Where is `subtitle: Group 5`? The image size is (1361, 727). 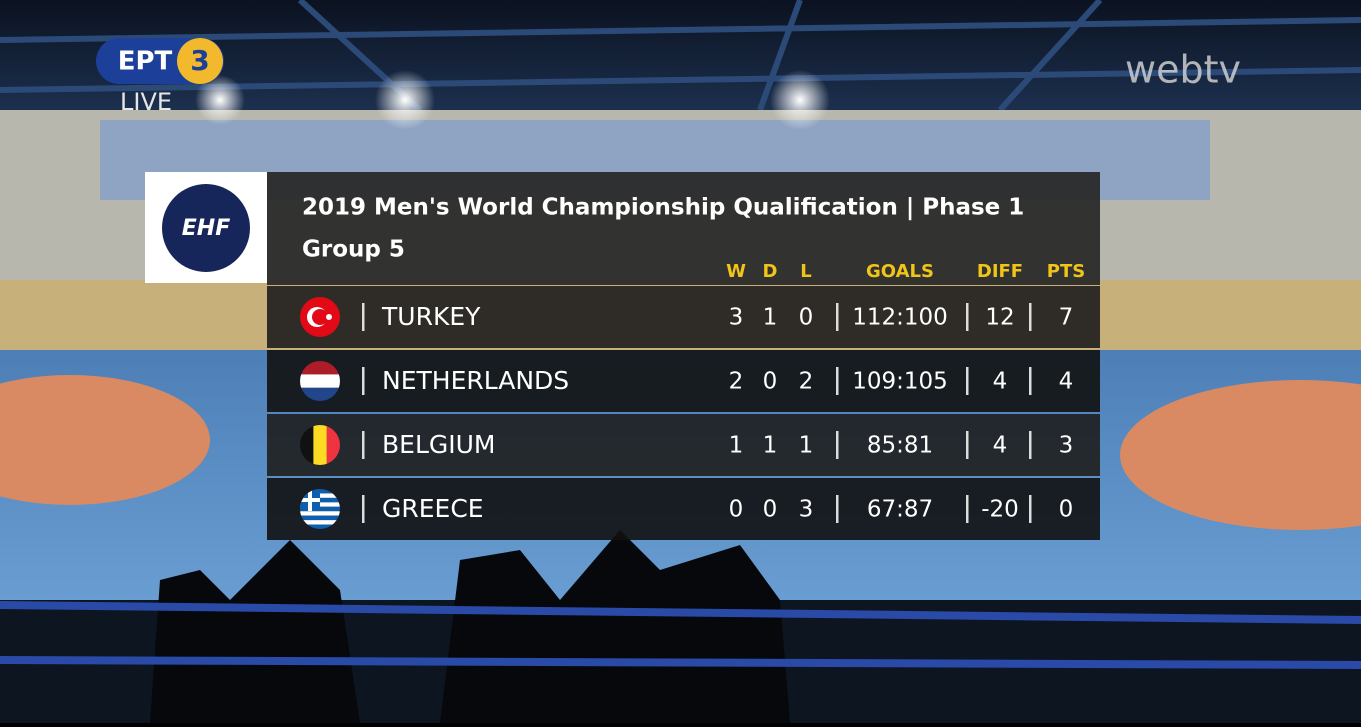 subtitle: Group 5 is located at coordinates (353, 250).